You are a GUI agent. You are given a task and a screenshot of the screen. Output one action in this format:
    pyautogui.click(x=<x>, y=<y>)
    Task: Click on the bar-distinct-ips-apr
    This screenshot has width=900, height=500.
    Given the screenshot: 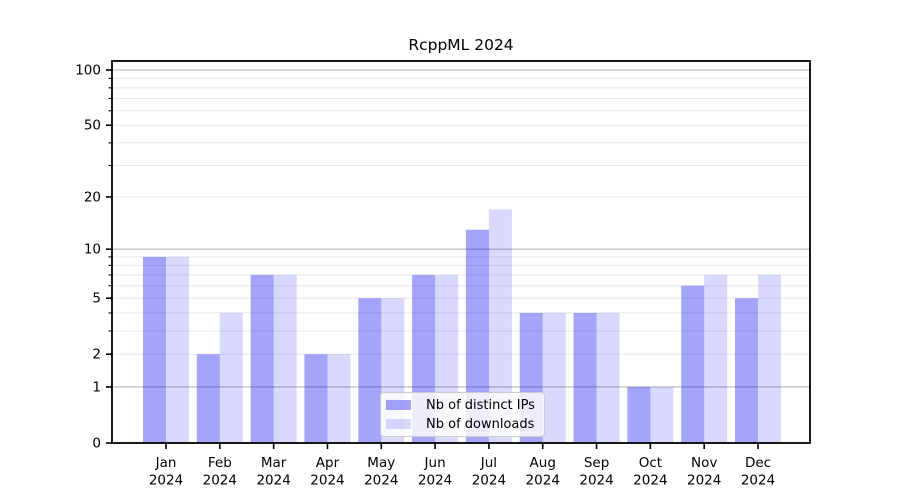 What is the action you would take?
    pyautogui.click(x=316, y=398)
    